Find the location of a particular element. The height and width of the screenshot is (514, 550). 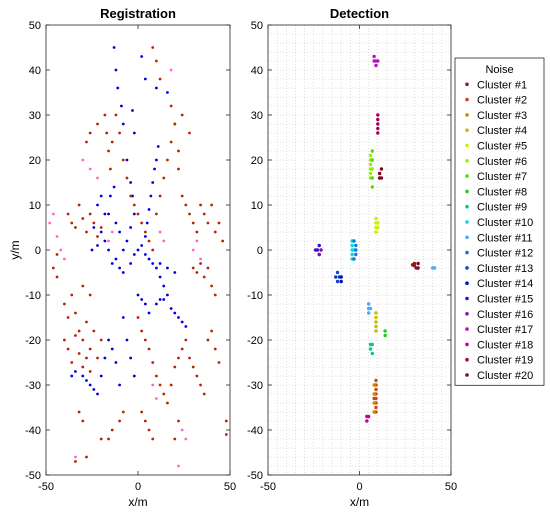

legend-entry: Cluster #2 is located at coordinates (502, 101).